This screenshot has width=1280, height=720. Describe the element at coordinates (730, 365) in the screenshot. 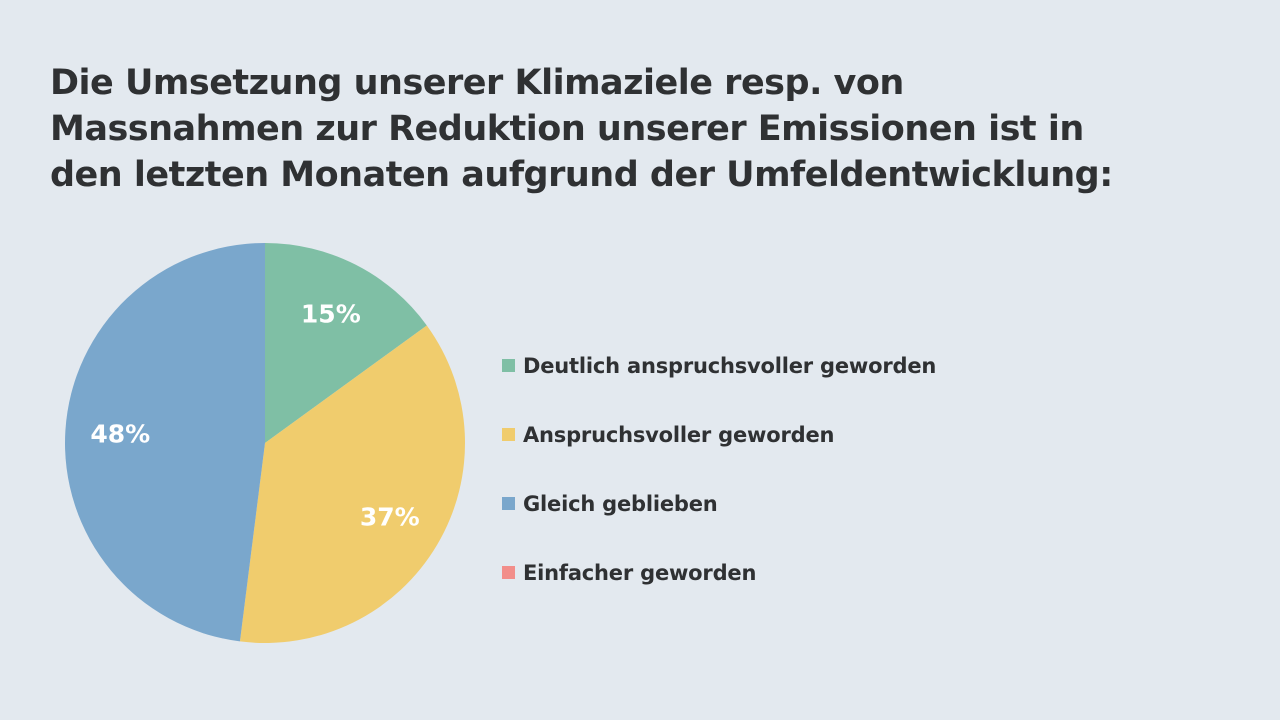

I see `legend-label: Deutlich anspruchsvoller geworden` at that location.